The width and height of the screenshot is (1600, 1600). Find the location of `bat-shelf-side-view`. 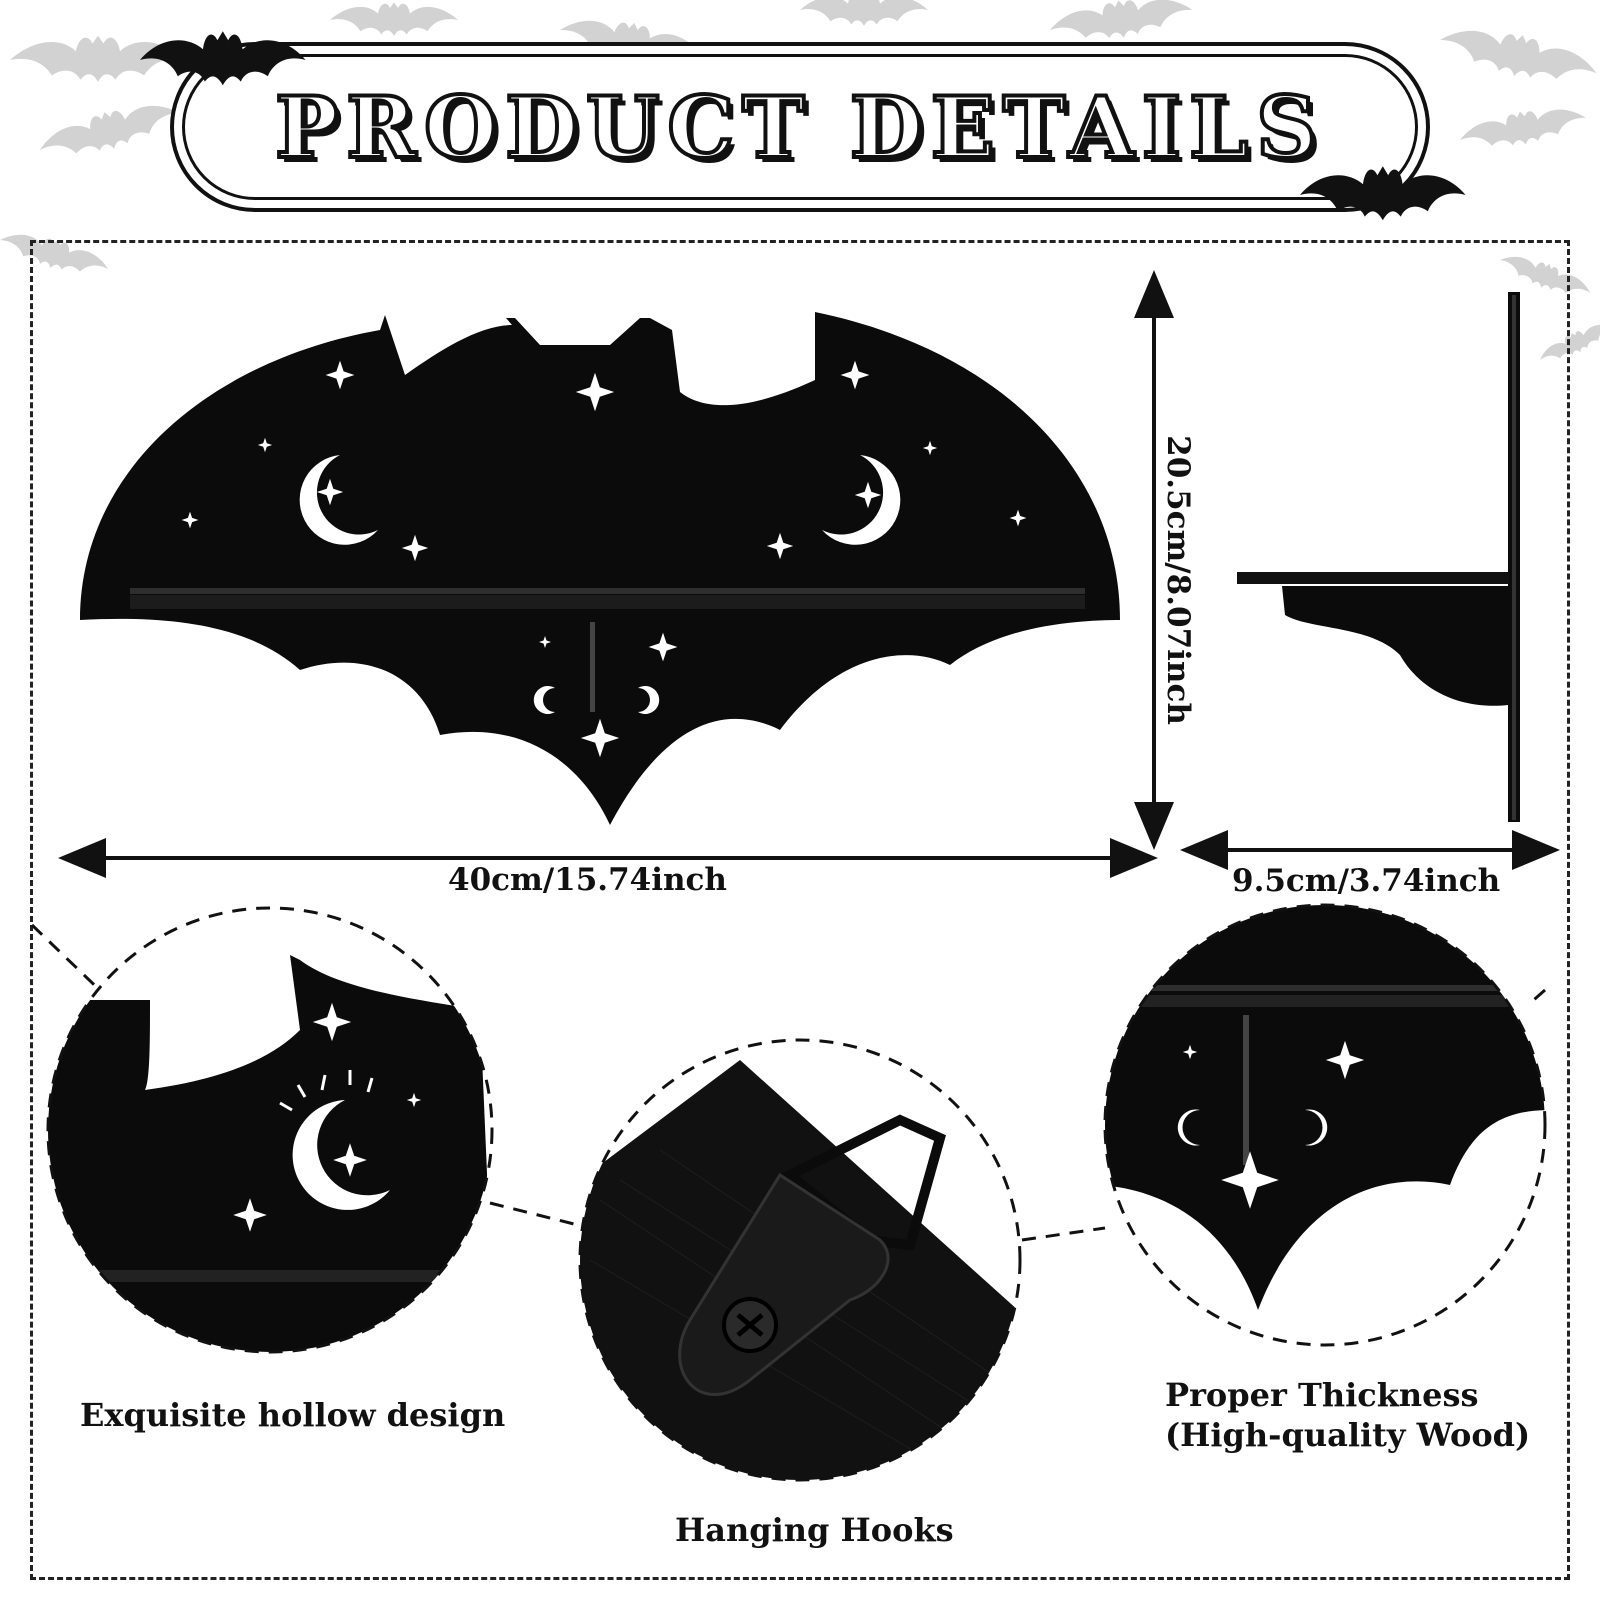

bat-shelf-side-view is located at coordinates (1378, 557).